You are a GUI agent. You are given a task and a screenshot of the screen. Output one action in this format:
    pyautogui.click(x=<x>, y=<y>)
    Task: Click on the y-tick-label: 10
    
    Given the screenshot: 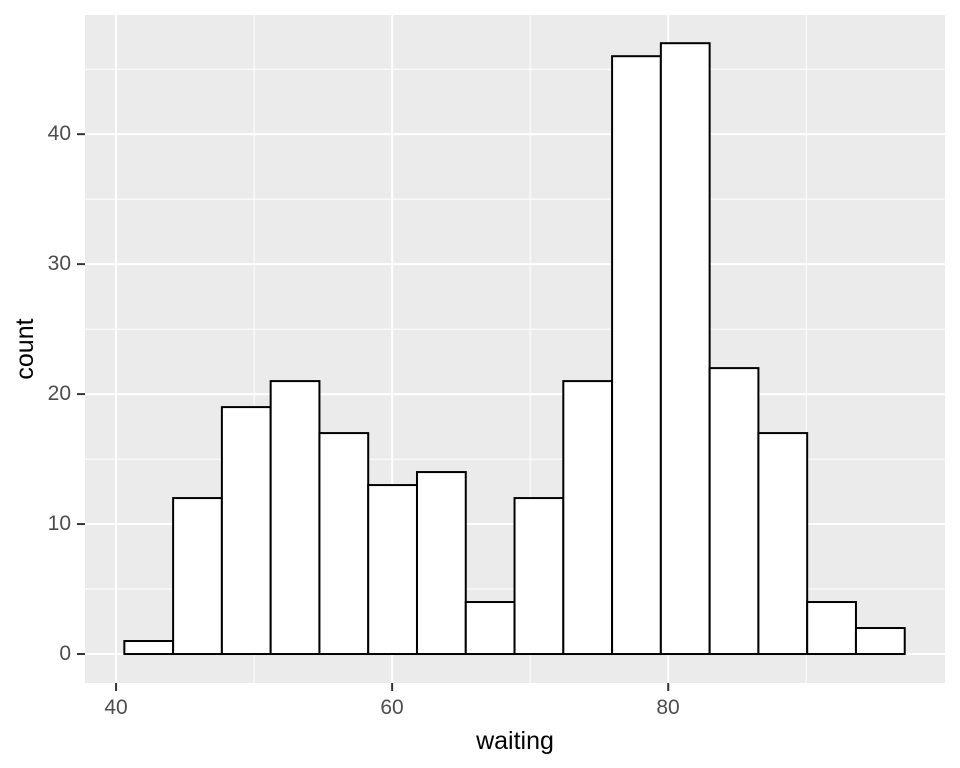 What is the action you would take?
    pyautogui.click(x=59, y=523)
    